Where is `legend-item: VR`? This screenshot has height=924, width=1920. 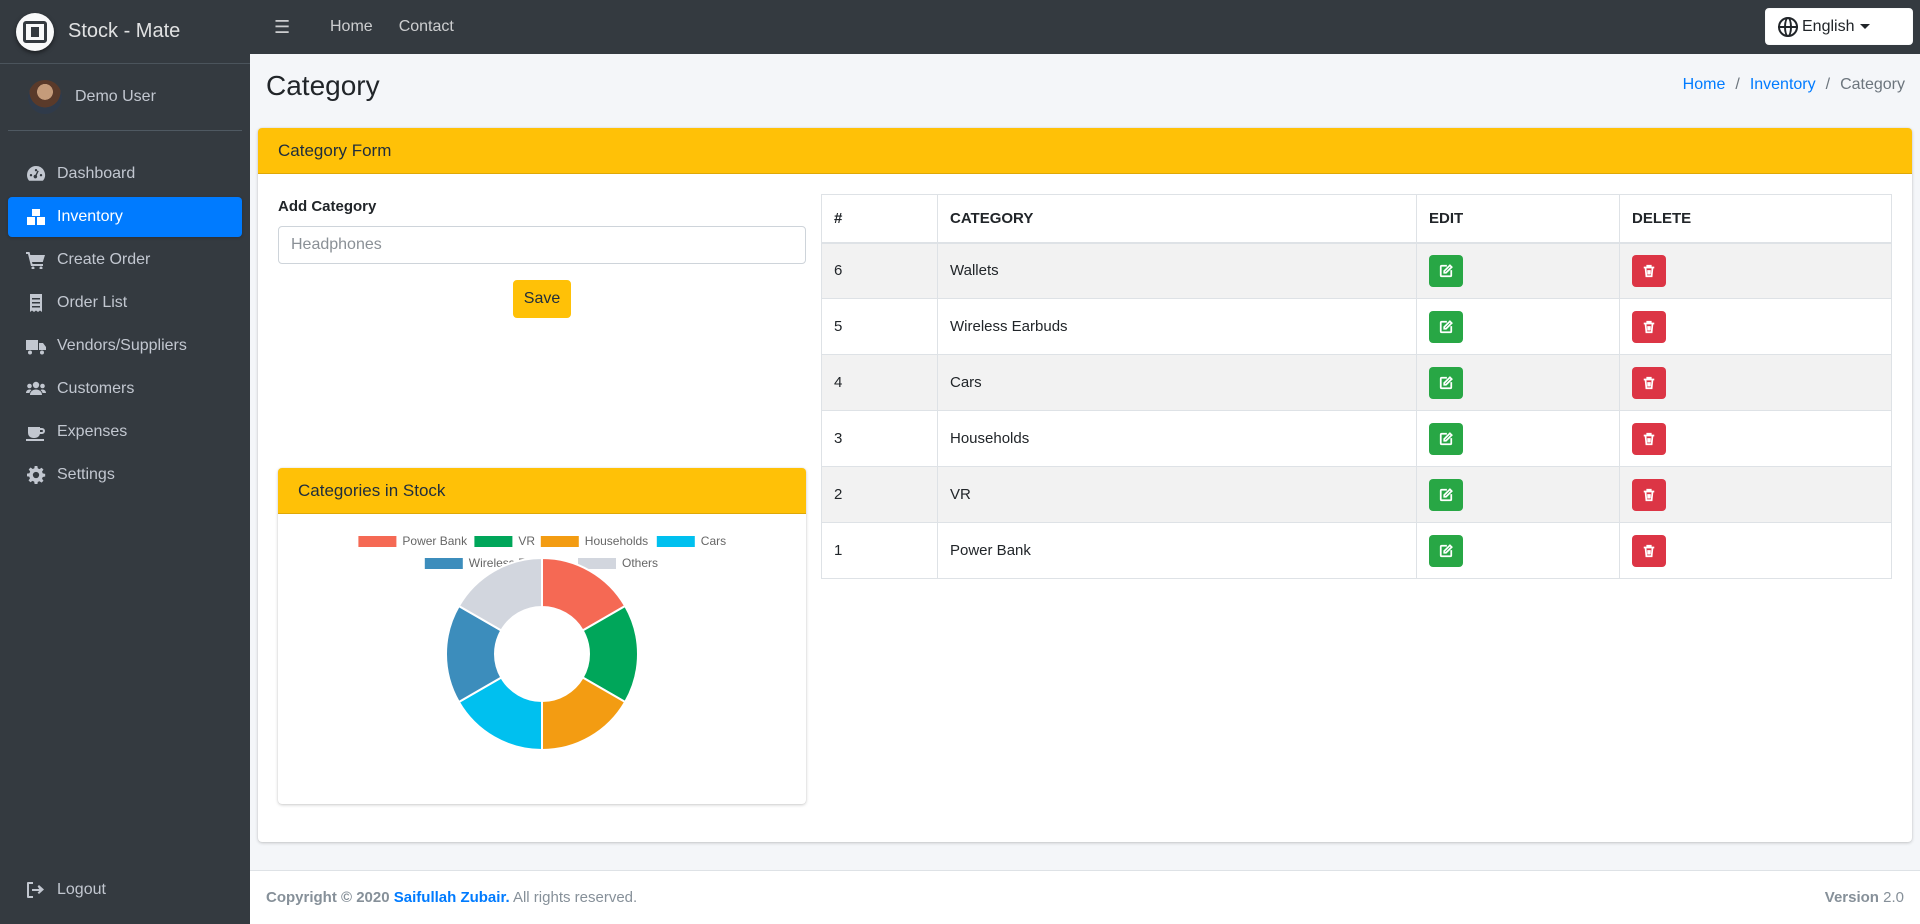
legend-item: VR is located at coordinates (504, 541).